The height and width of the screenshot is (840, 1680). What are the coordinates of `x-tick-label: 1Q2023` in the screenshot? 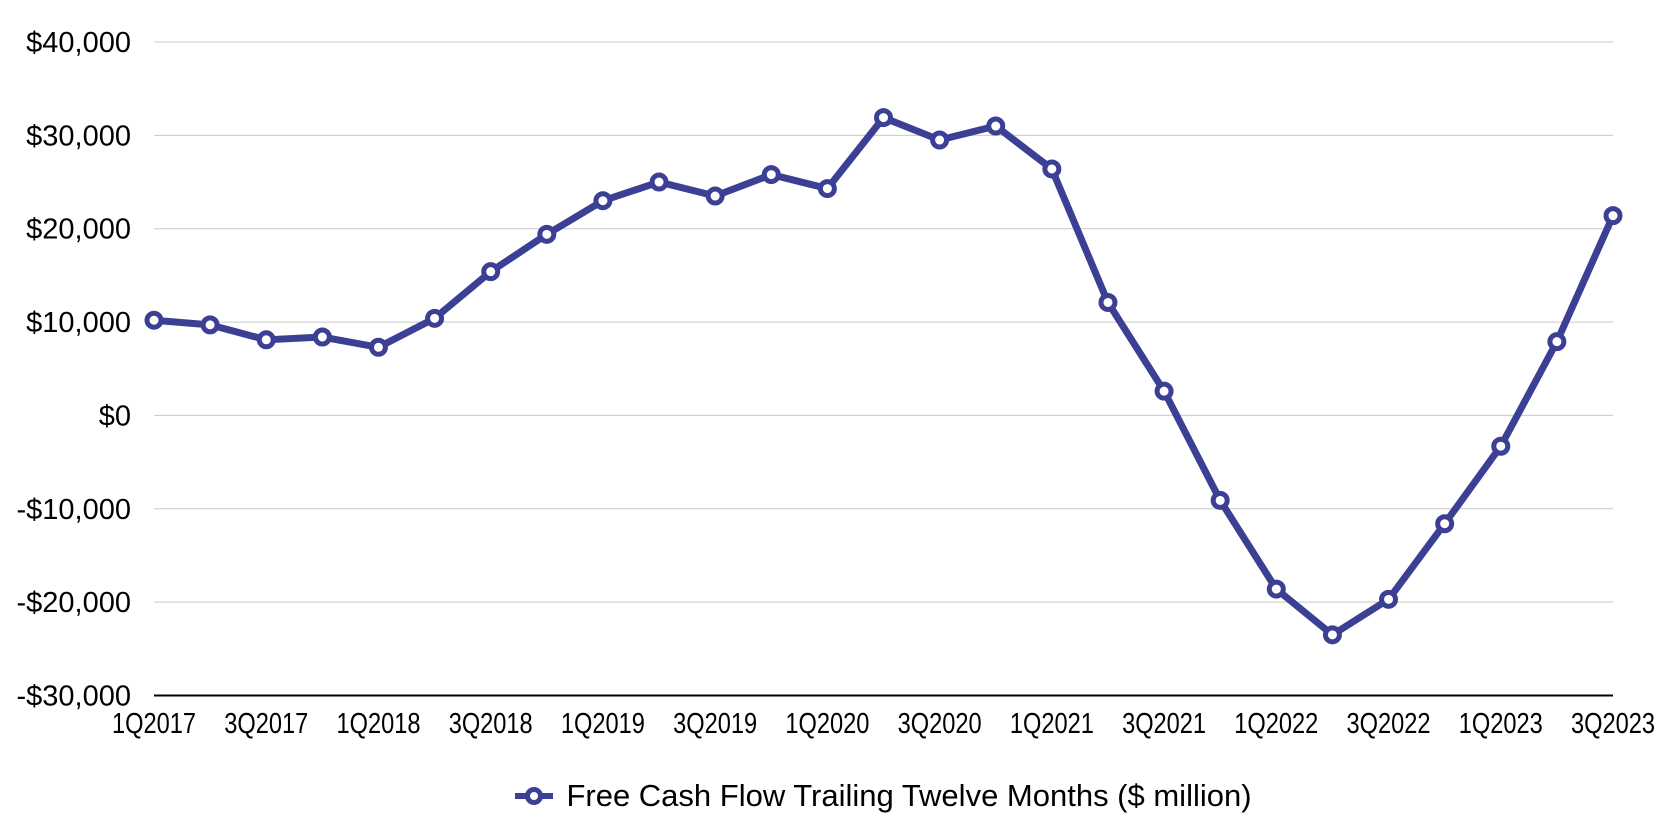 It's located at (1501, 724).